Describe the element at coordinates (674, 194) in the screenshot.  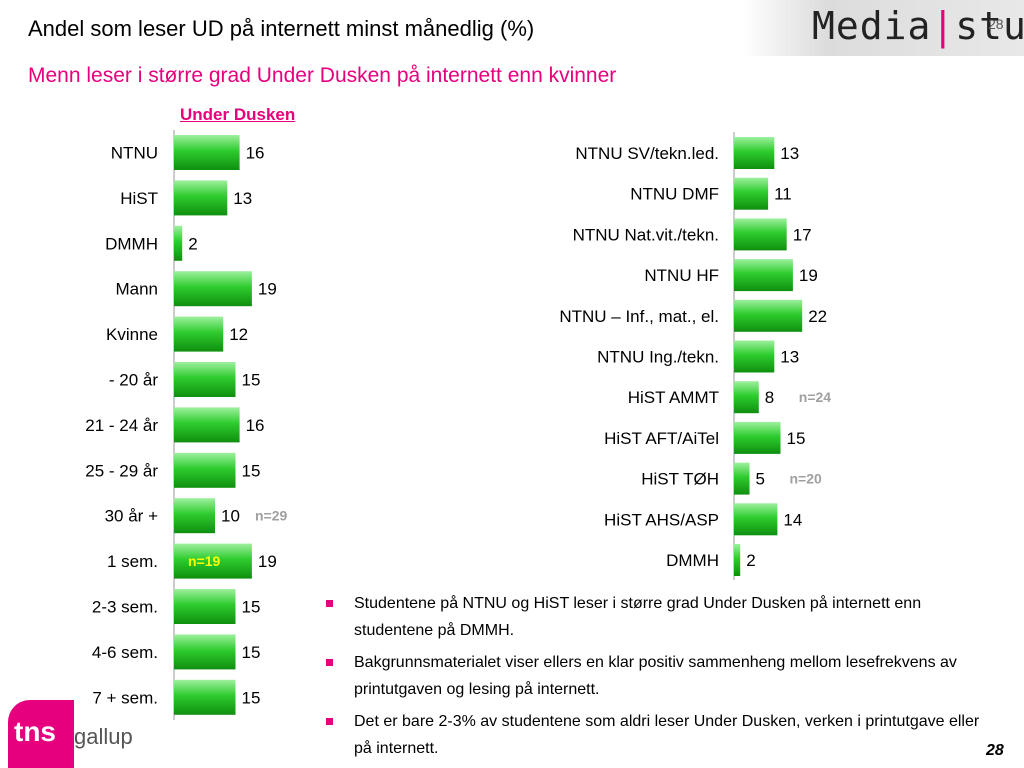
I see `category-label: NTNU DMF` at that location.